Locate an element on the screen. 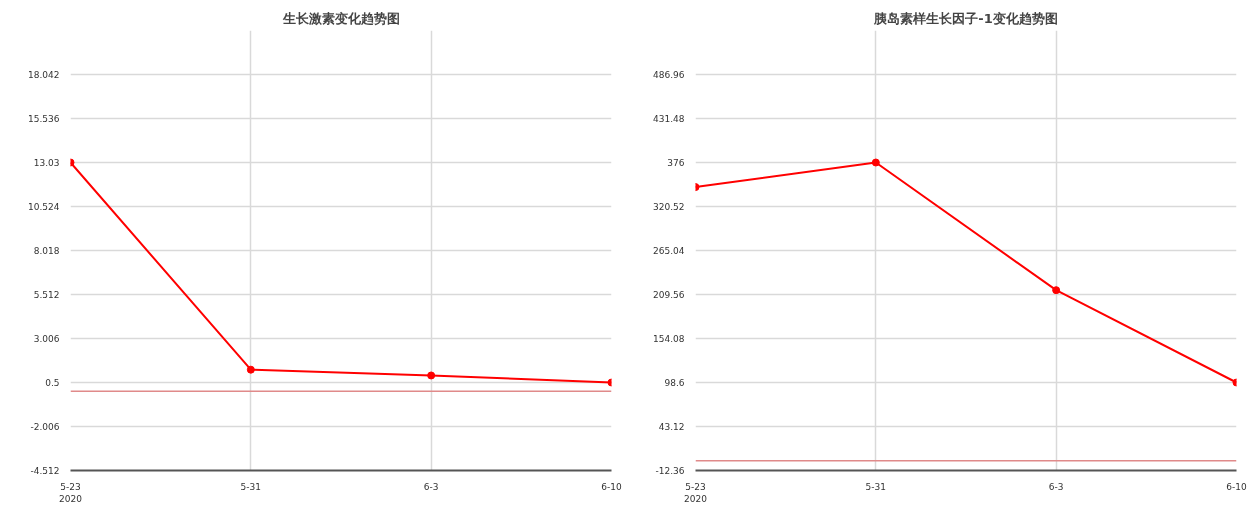 This screenshot has width=1257, height=518. y-tick-label: 154.08 is located at coordinates (669, 339).